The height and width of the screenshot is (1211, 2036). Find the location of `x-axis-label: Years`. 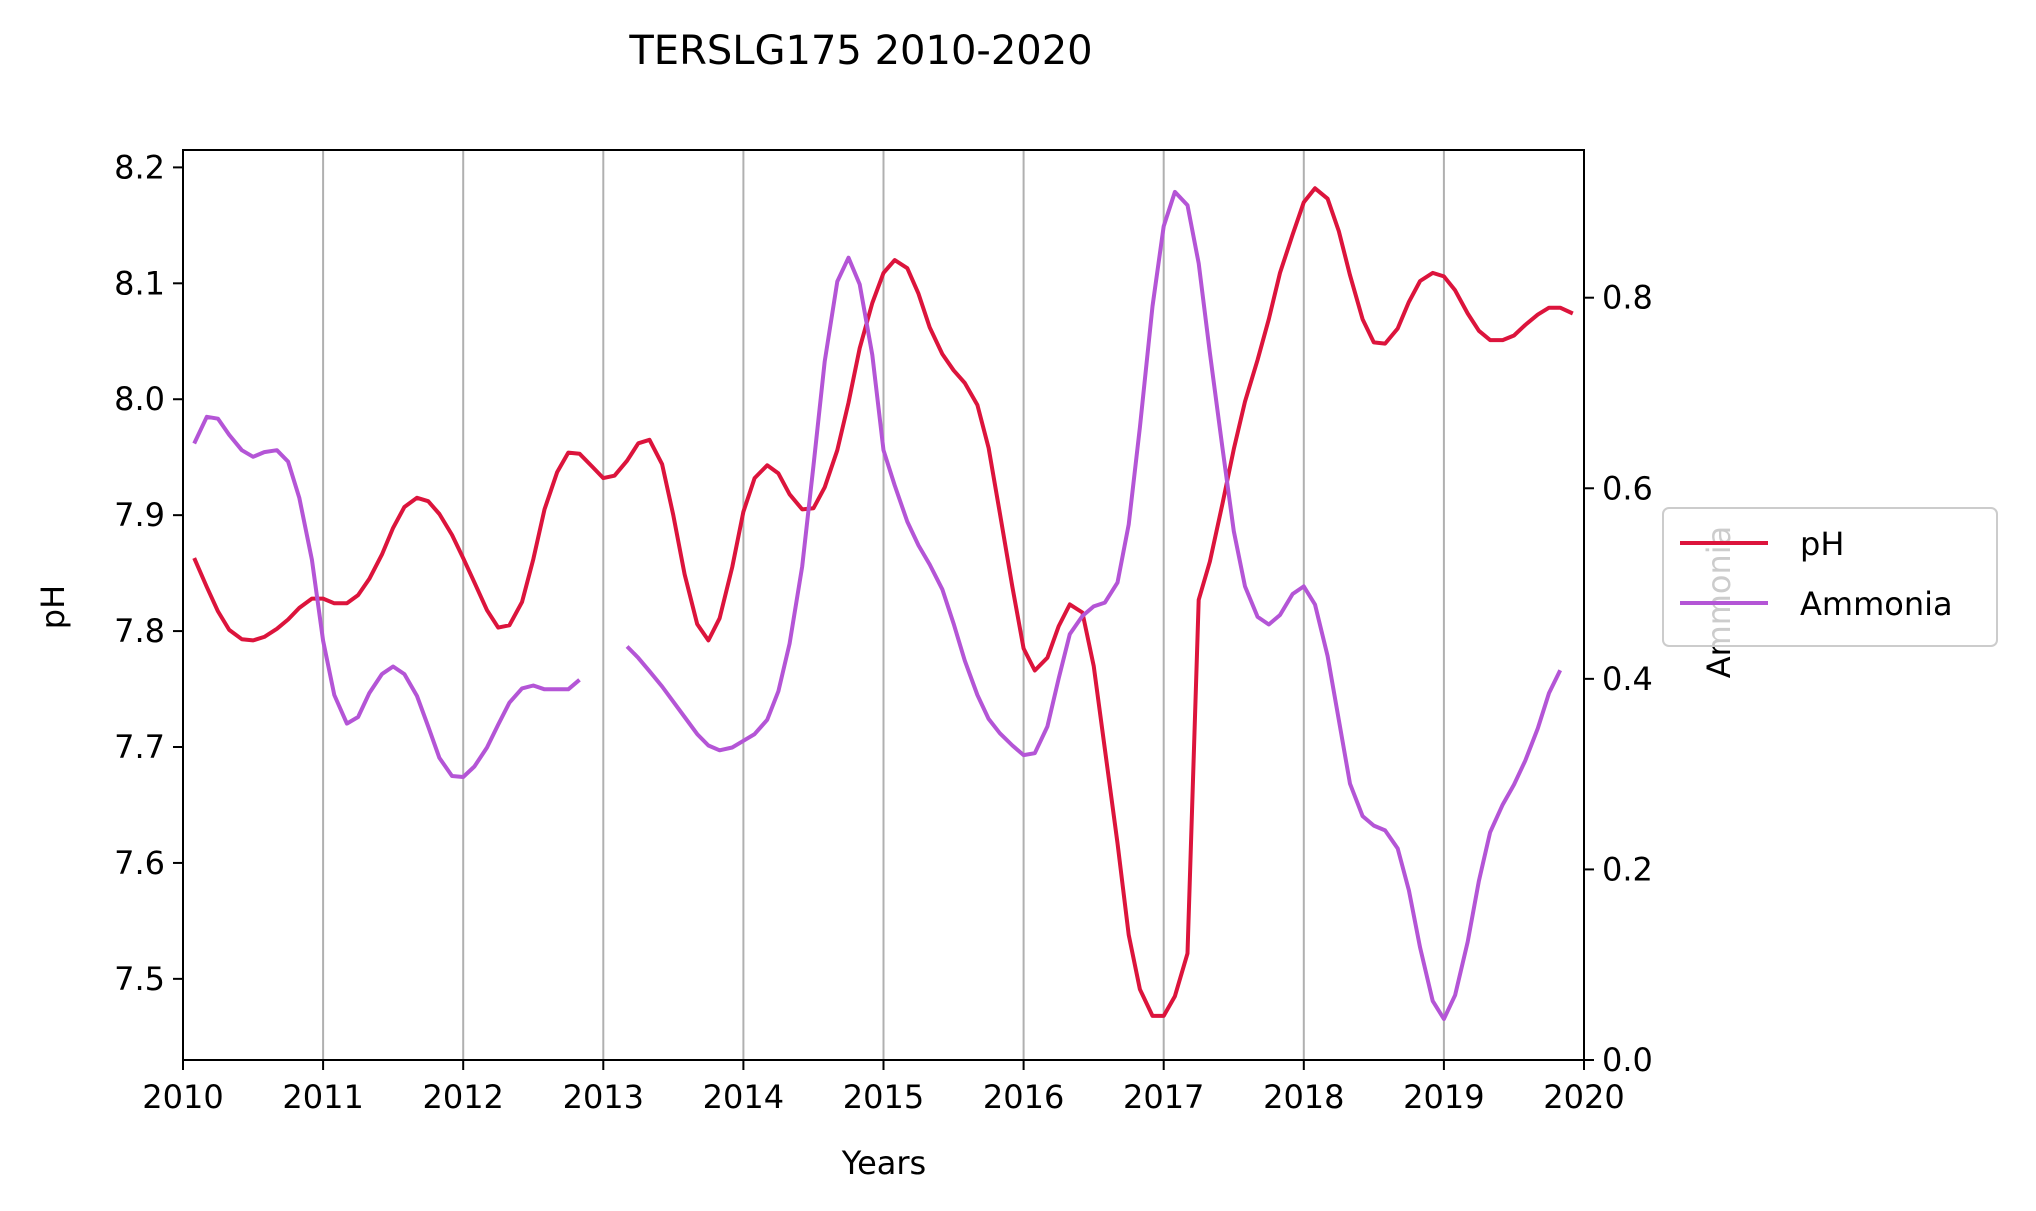

x-axis-label: Years is located at coordinates (883, 1163).